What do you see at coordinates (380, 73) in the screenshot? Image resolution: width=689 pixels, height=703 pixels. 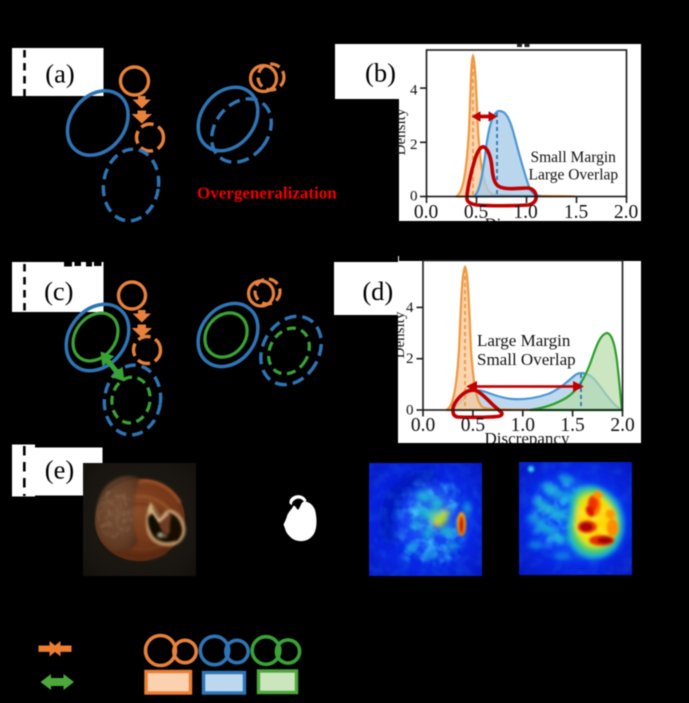 I see `svg-text: (b)` at bounding box center [380, 73].